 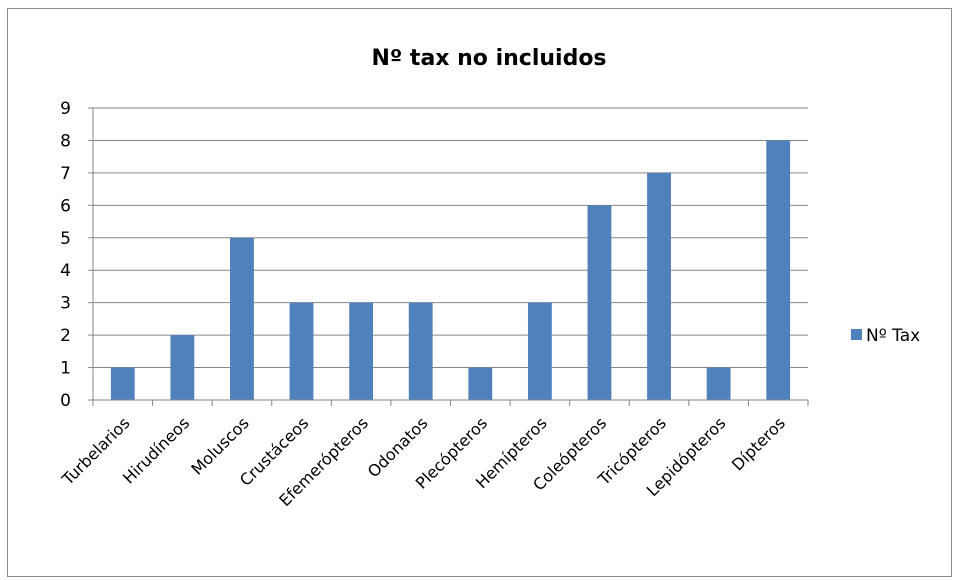 What do you see at coordinates (65, 369) in the screenshot?
I see `y-tick-label: 1` at bounding box center [65, 369].